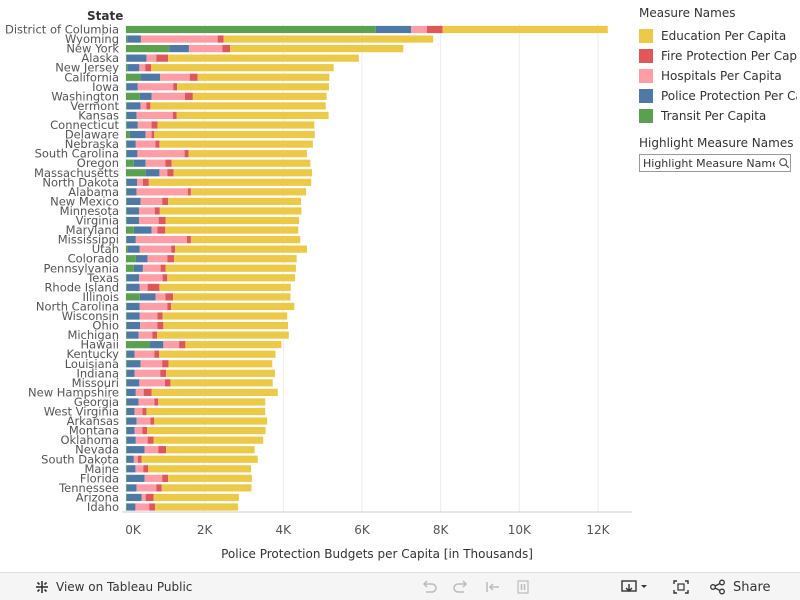 The image size is (800, 600). What do you see at coordinates (715, 163) in the screenshot?
I see `highlight-search-box` at bounding box center [715, 163].